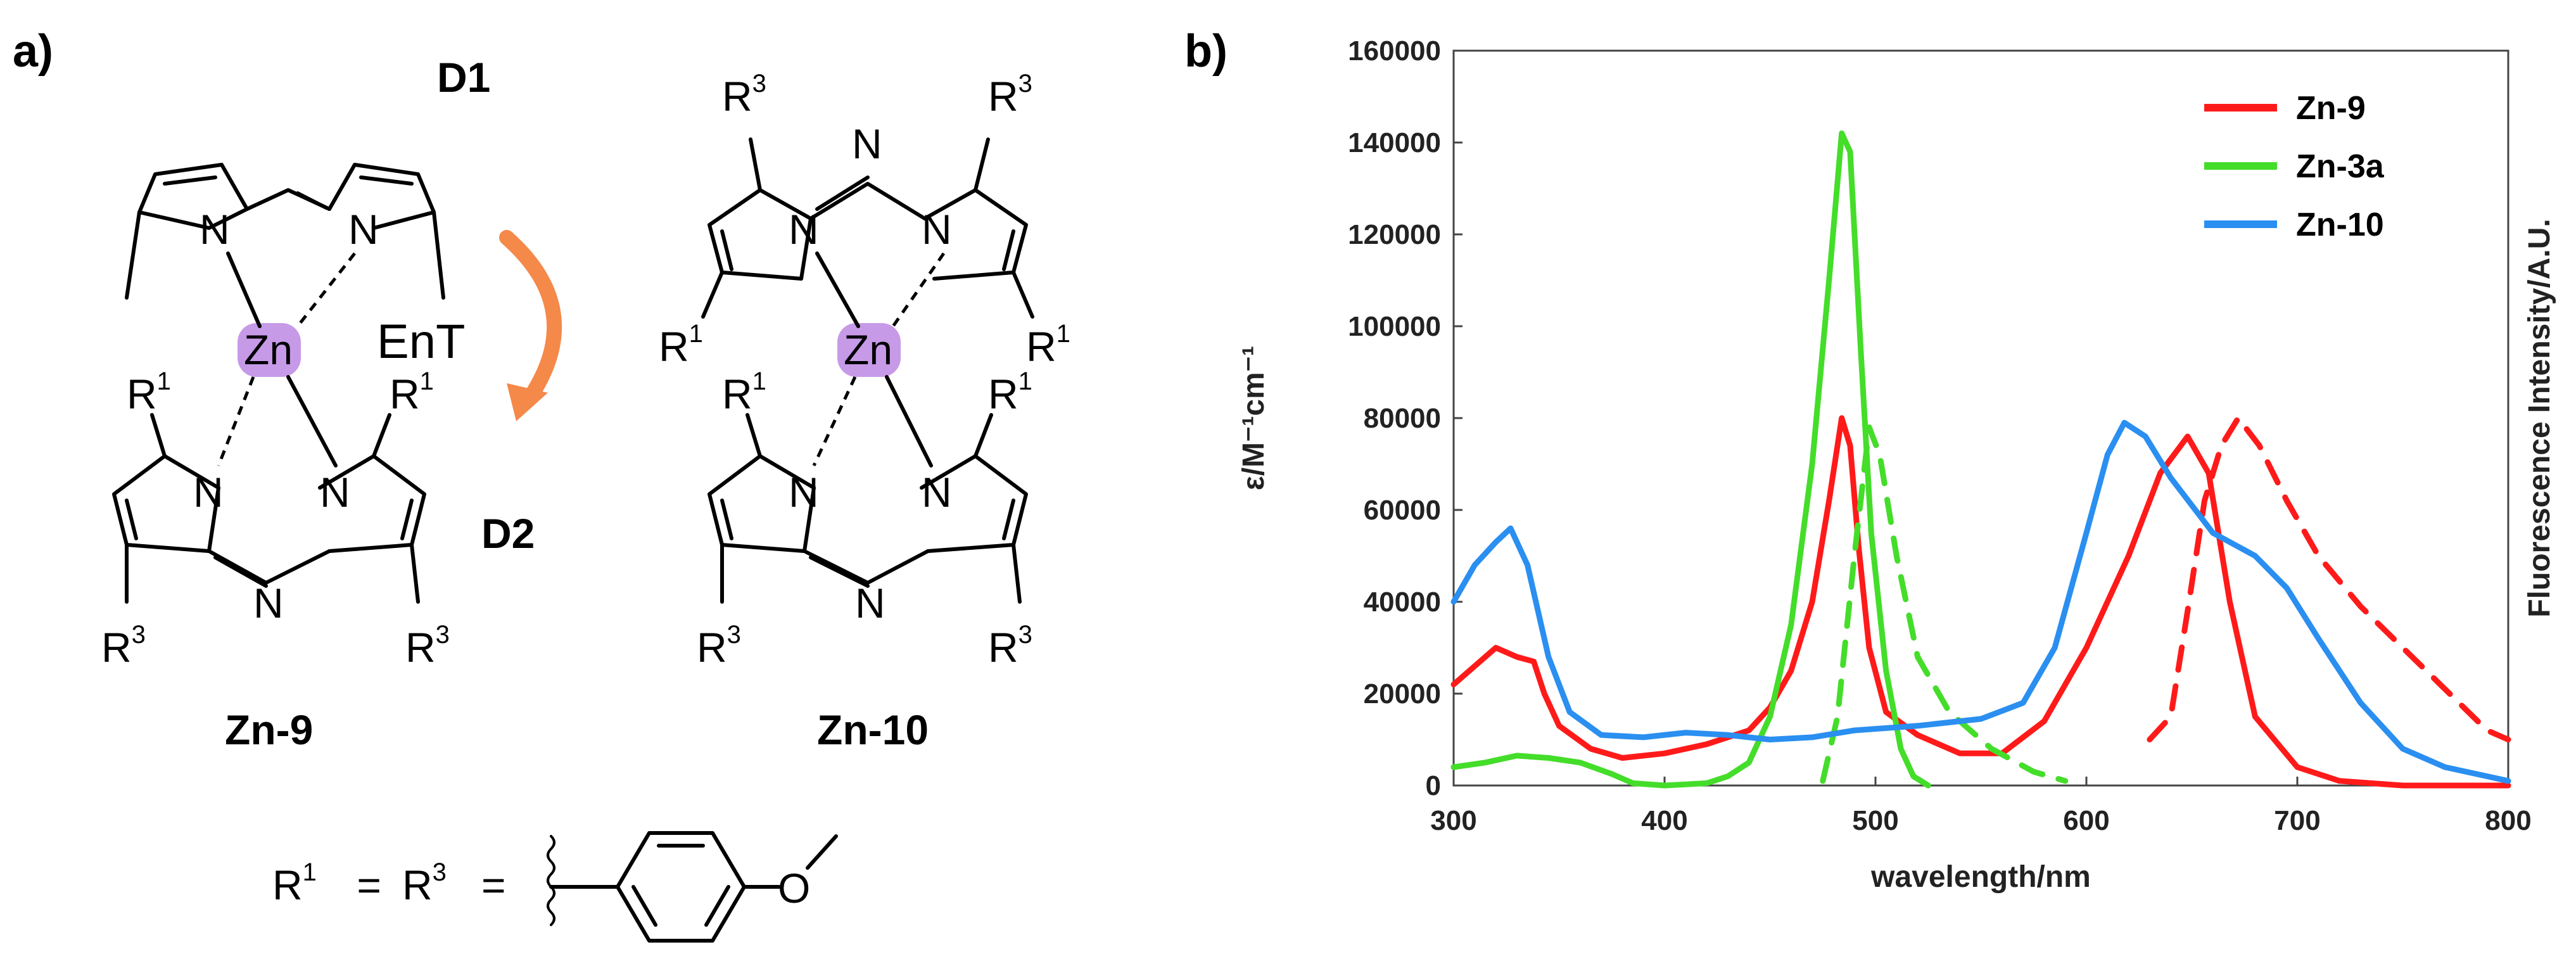  What do you see at coordinates (1394, 51) in the screenshot?
I see `y-tick-label: 160000` at bounding box center [1394, 51].